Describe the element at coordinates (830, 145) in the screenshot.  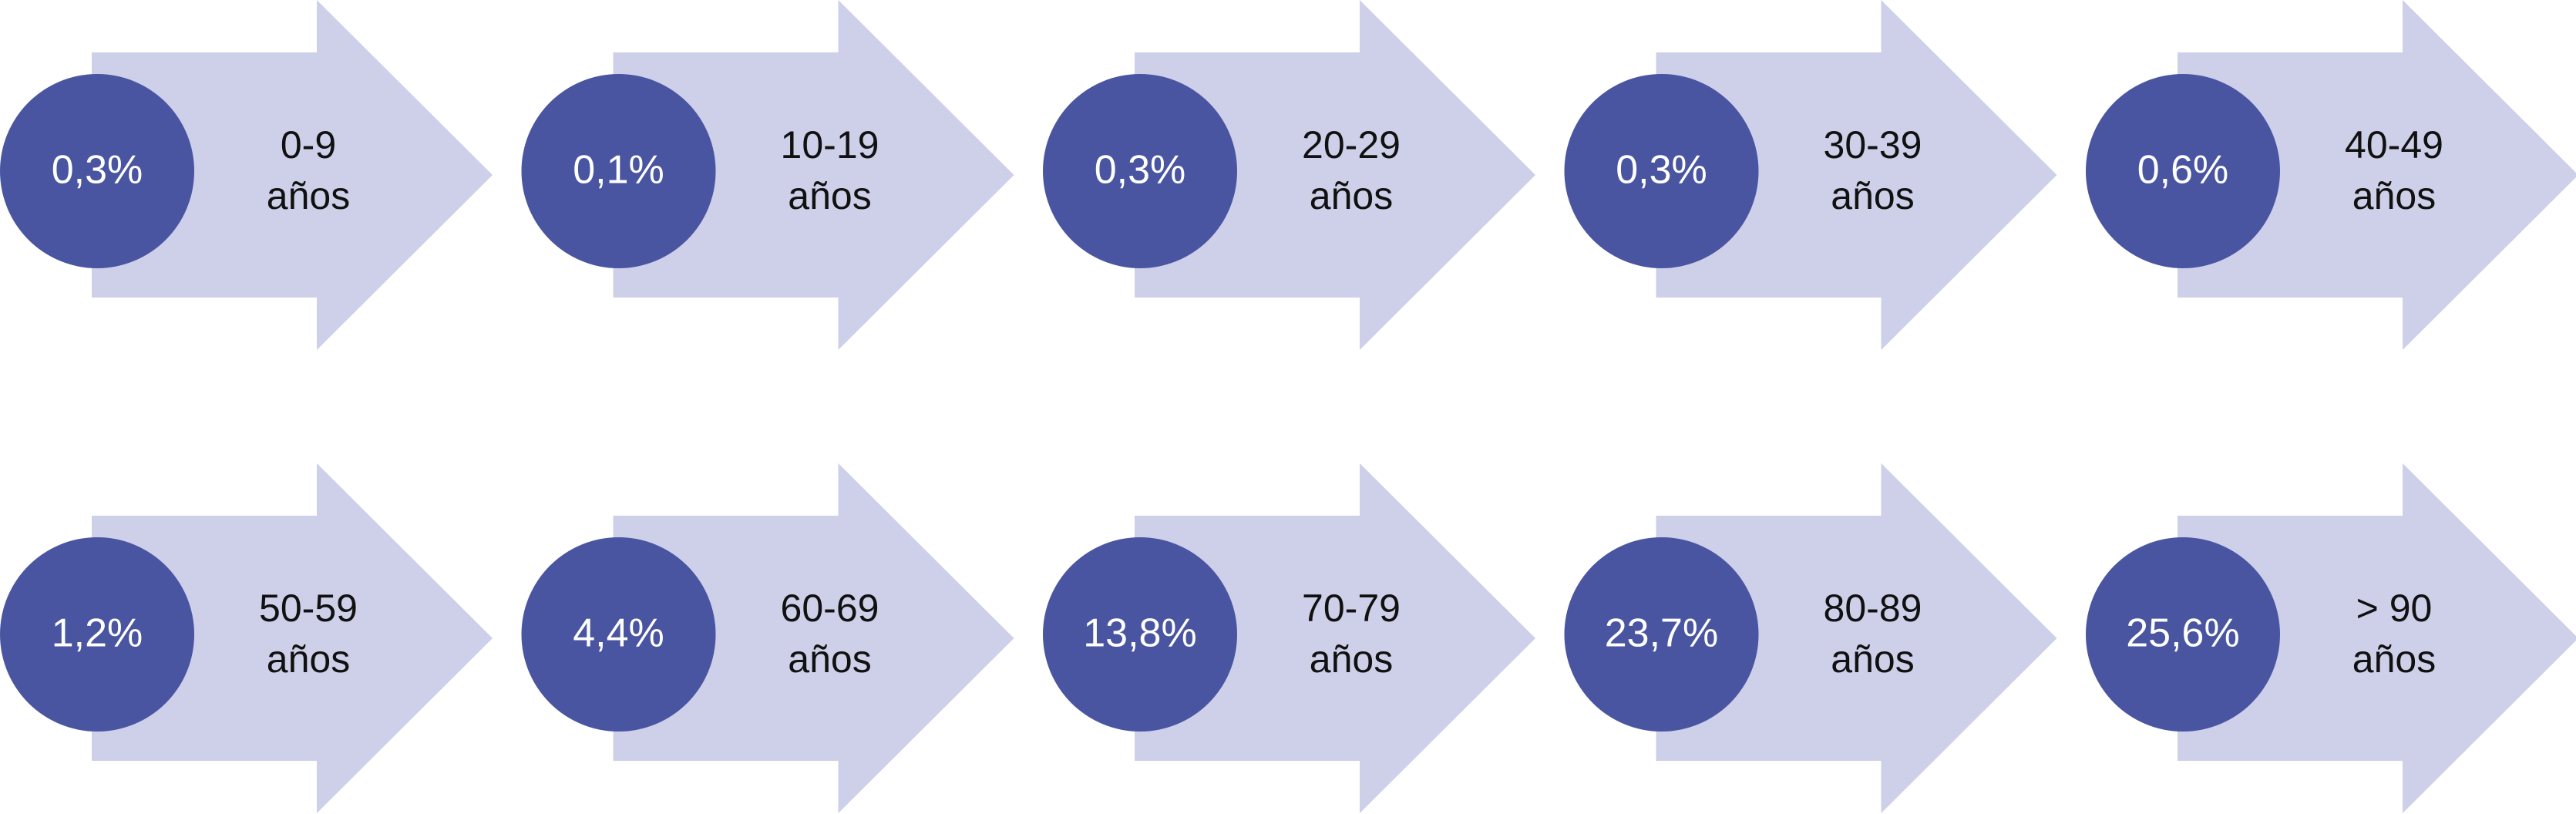
I see `age-range: 10-19` at that location.